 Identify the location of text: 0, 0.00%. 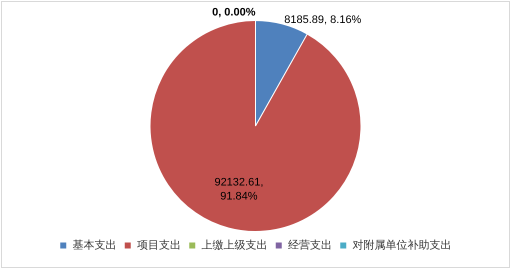
(234, 12).